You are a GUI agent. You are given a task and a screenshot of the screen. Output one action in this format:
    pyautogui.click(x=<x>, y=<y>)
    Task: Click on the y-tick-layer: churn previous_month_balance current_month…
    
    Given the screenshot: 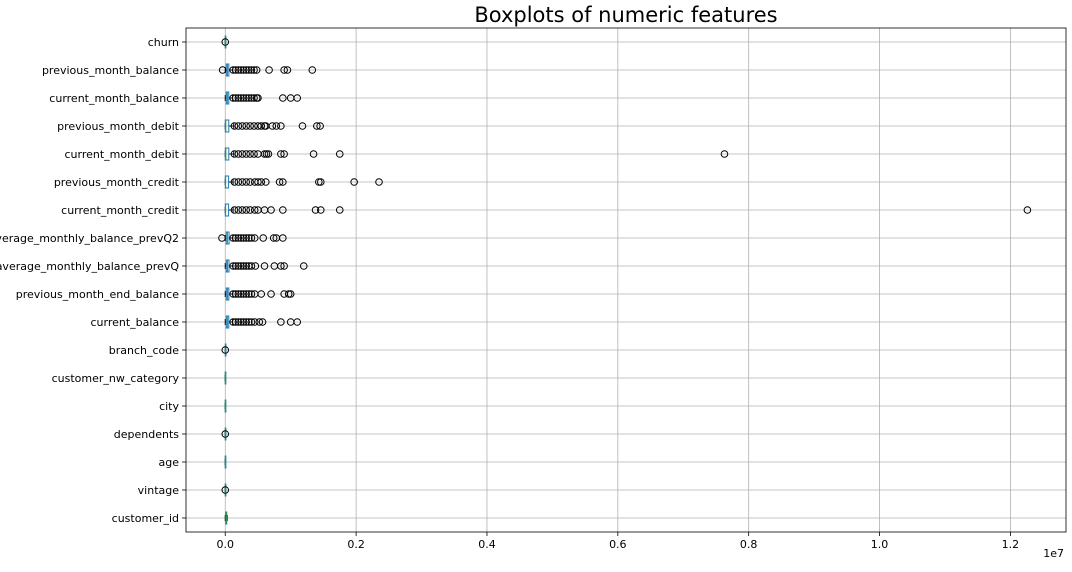 What is the action you would take?
    pyautogui.click(x=93, y=280)
    